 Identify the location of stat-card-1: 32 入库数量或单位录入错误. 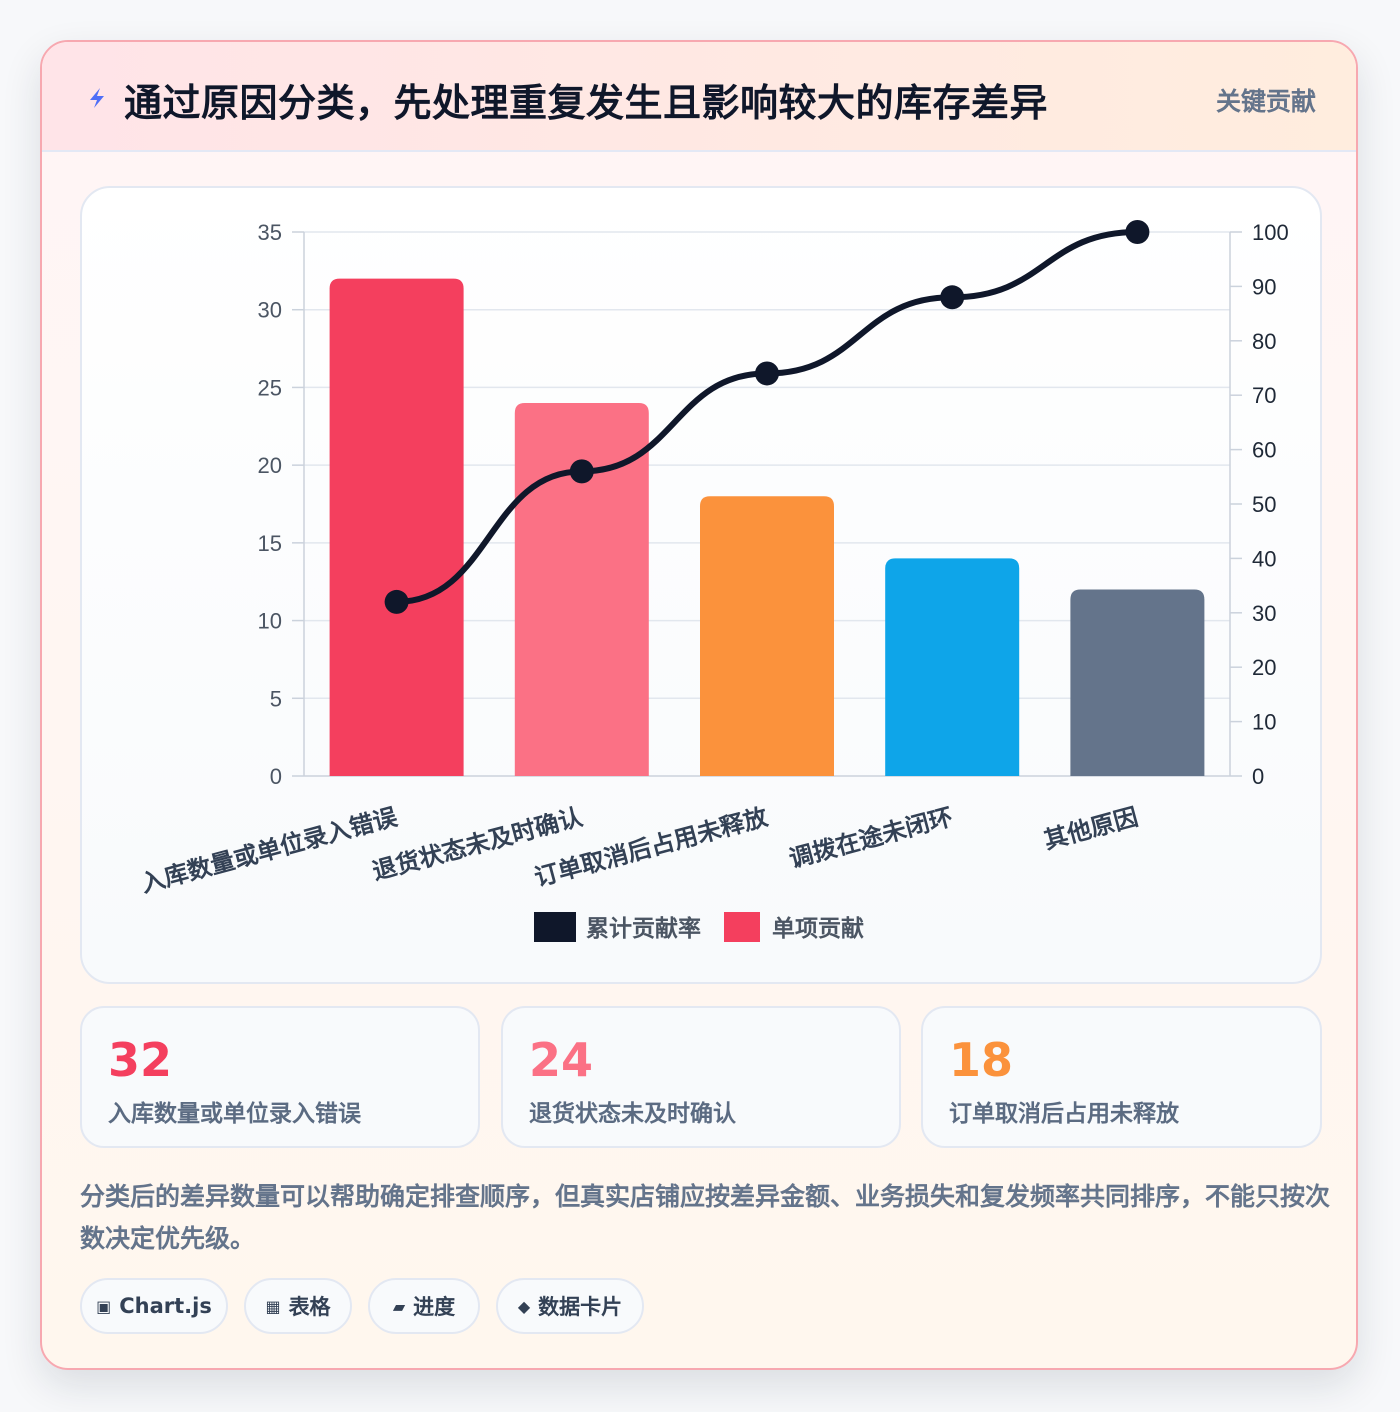
(280, 1077).